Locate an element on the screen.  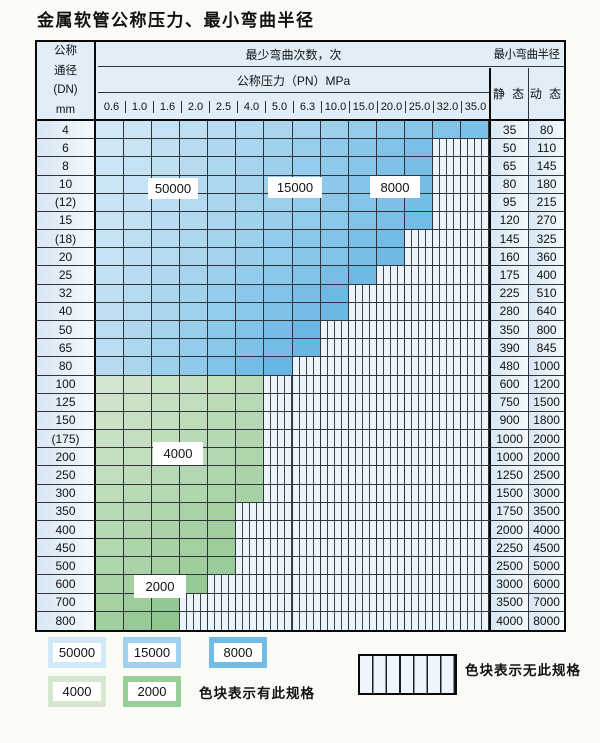
table-row: 40 280 640 is located at coordinates (301, 311).